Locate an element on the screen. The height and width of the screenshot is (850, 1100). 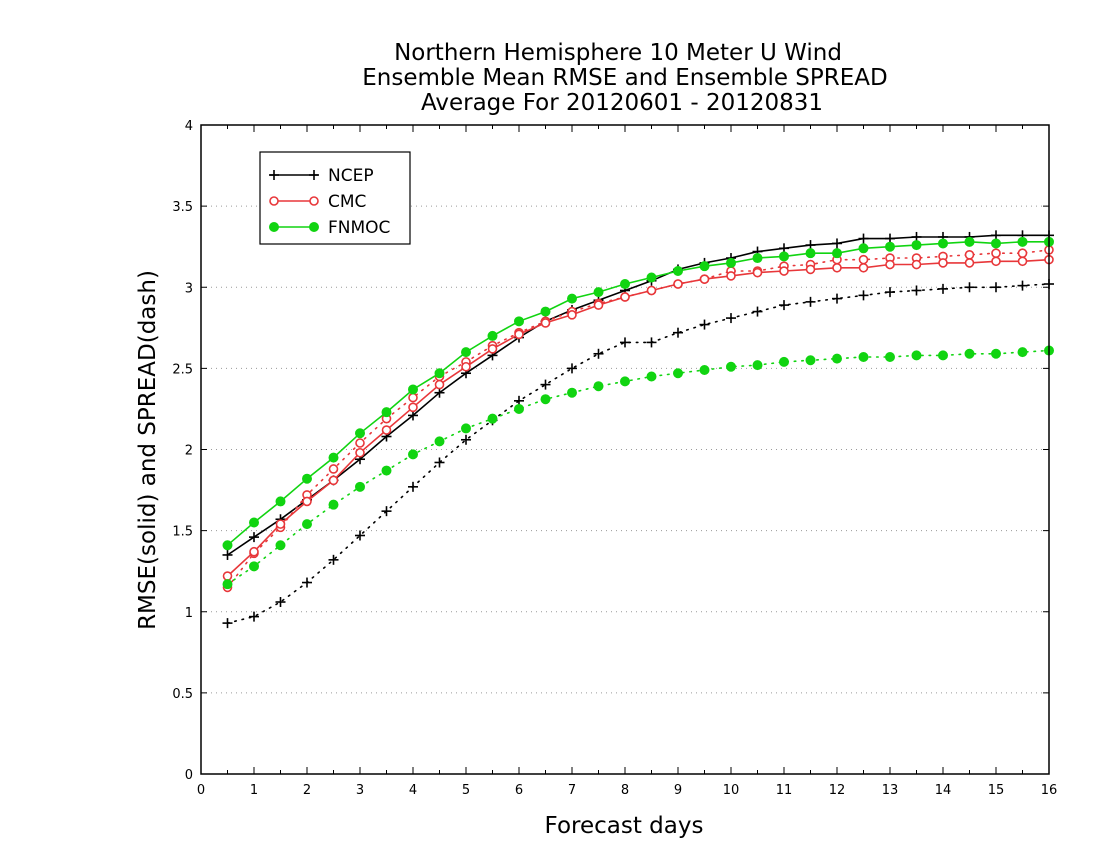
x-tick-label: 13 is located at coordinates (890, 790).